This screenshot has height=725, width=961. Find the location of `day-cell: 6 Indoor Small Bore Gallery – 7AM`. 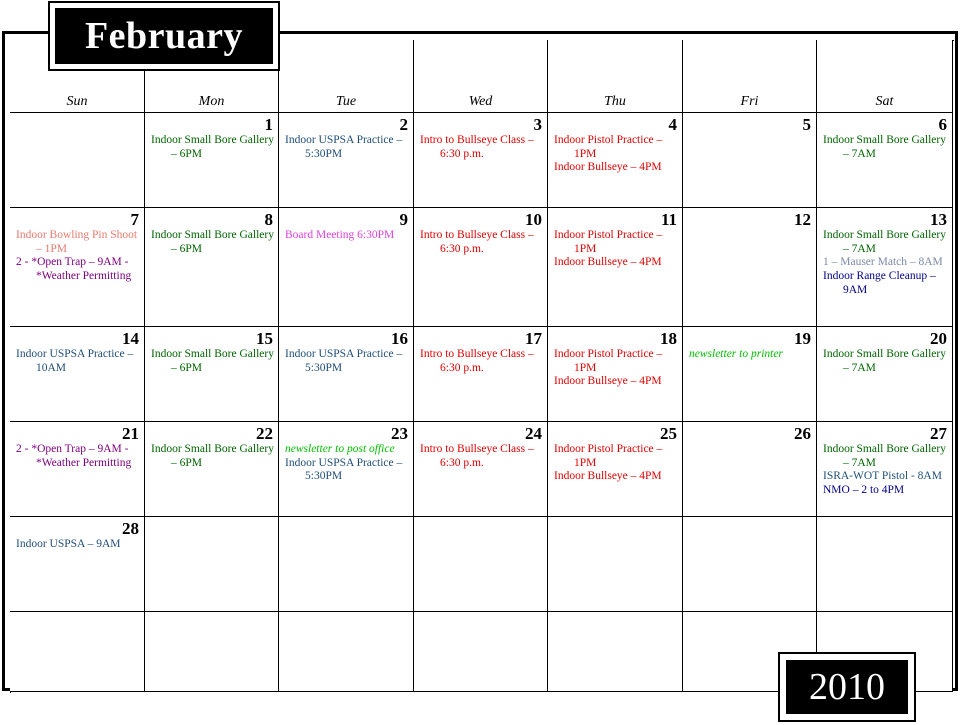

day-cell: 6 Indoor Small Bore Gallery – 7AM is located at coordinates (885, 160).